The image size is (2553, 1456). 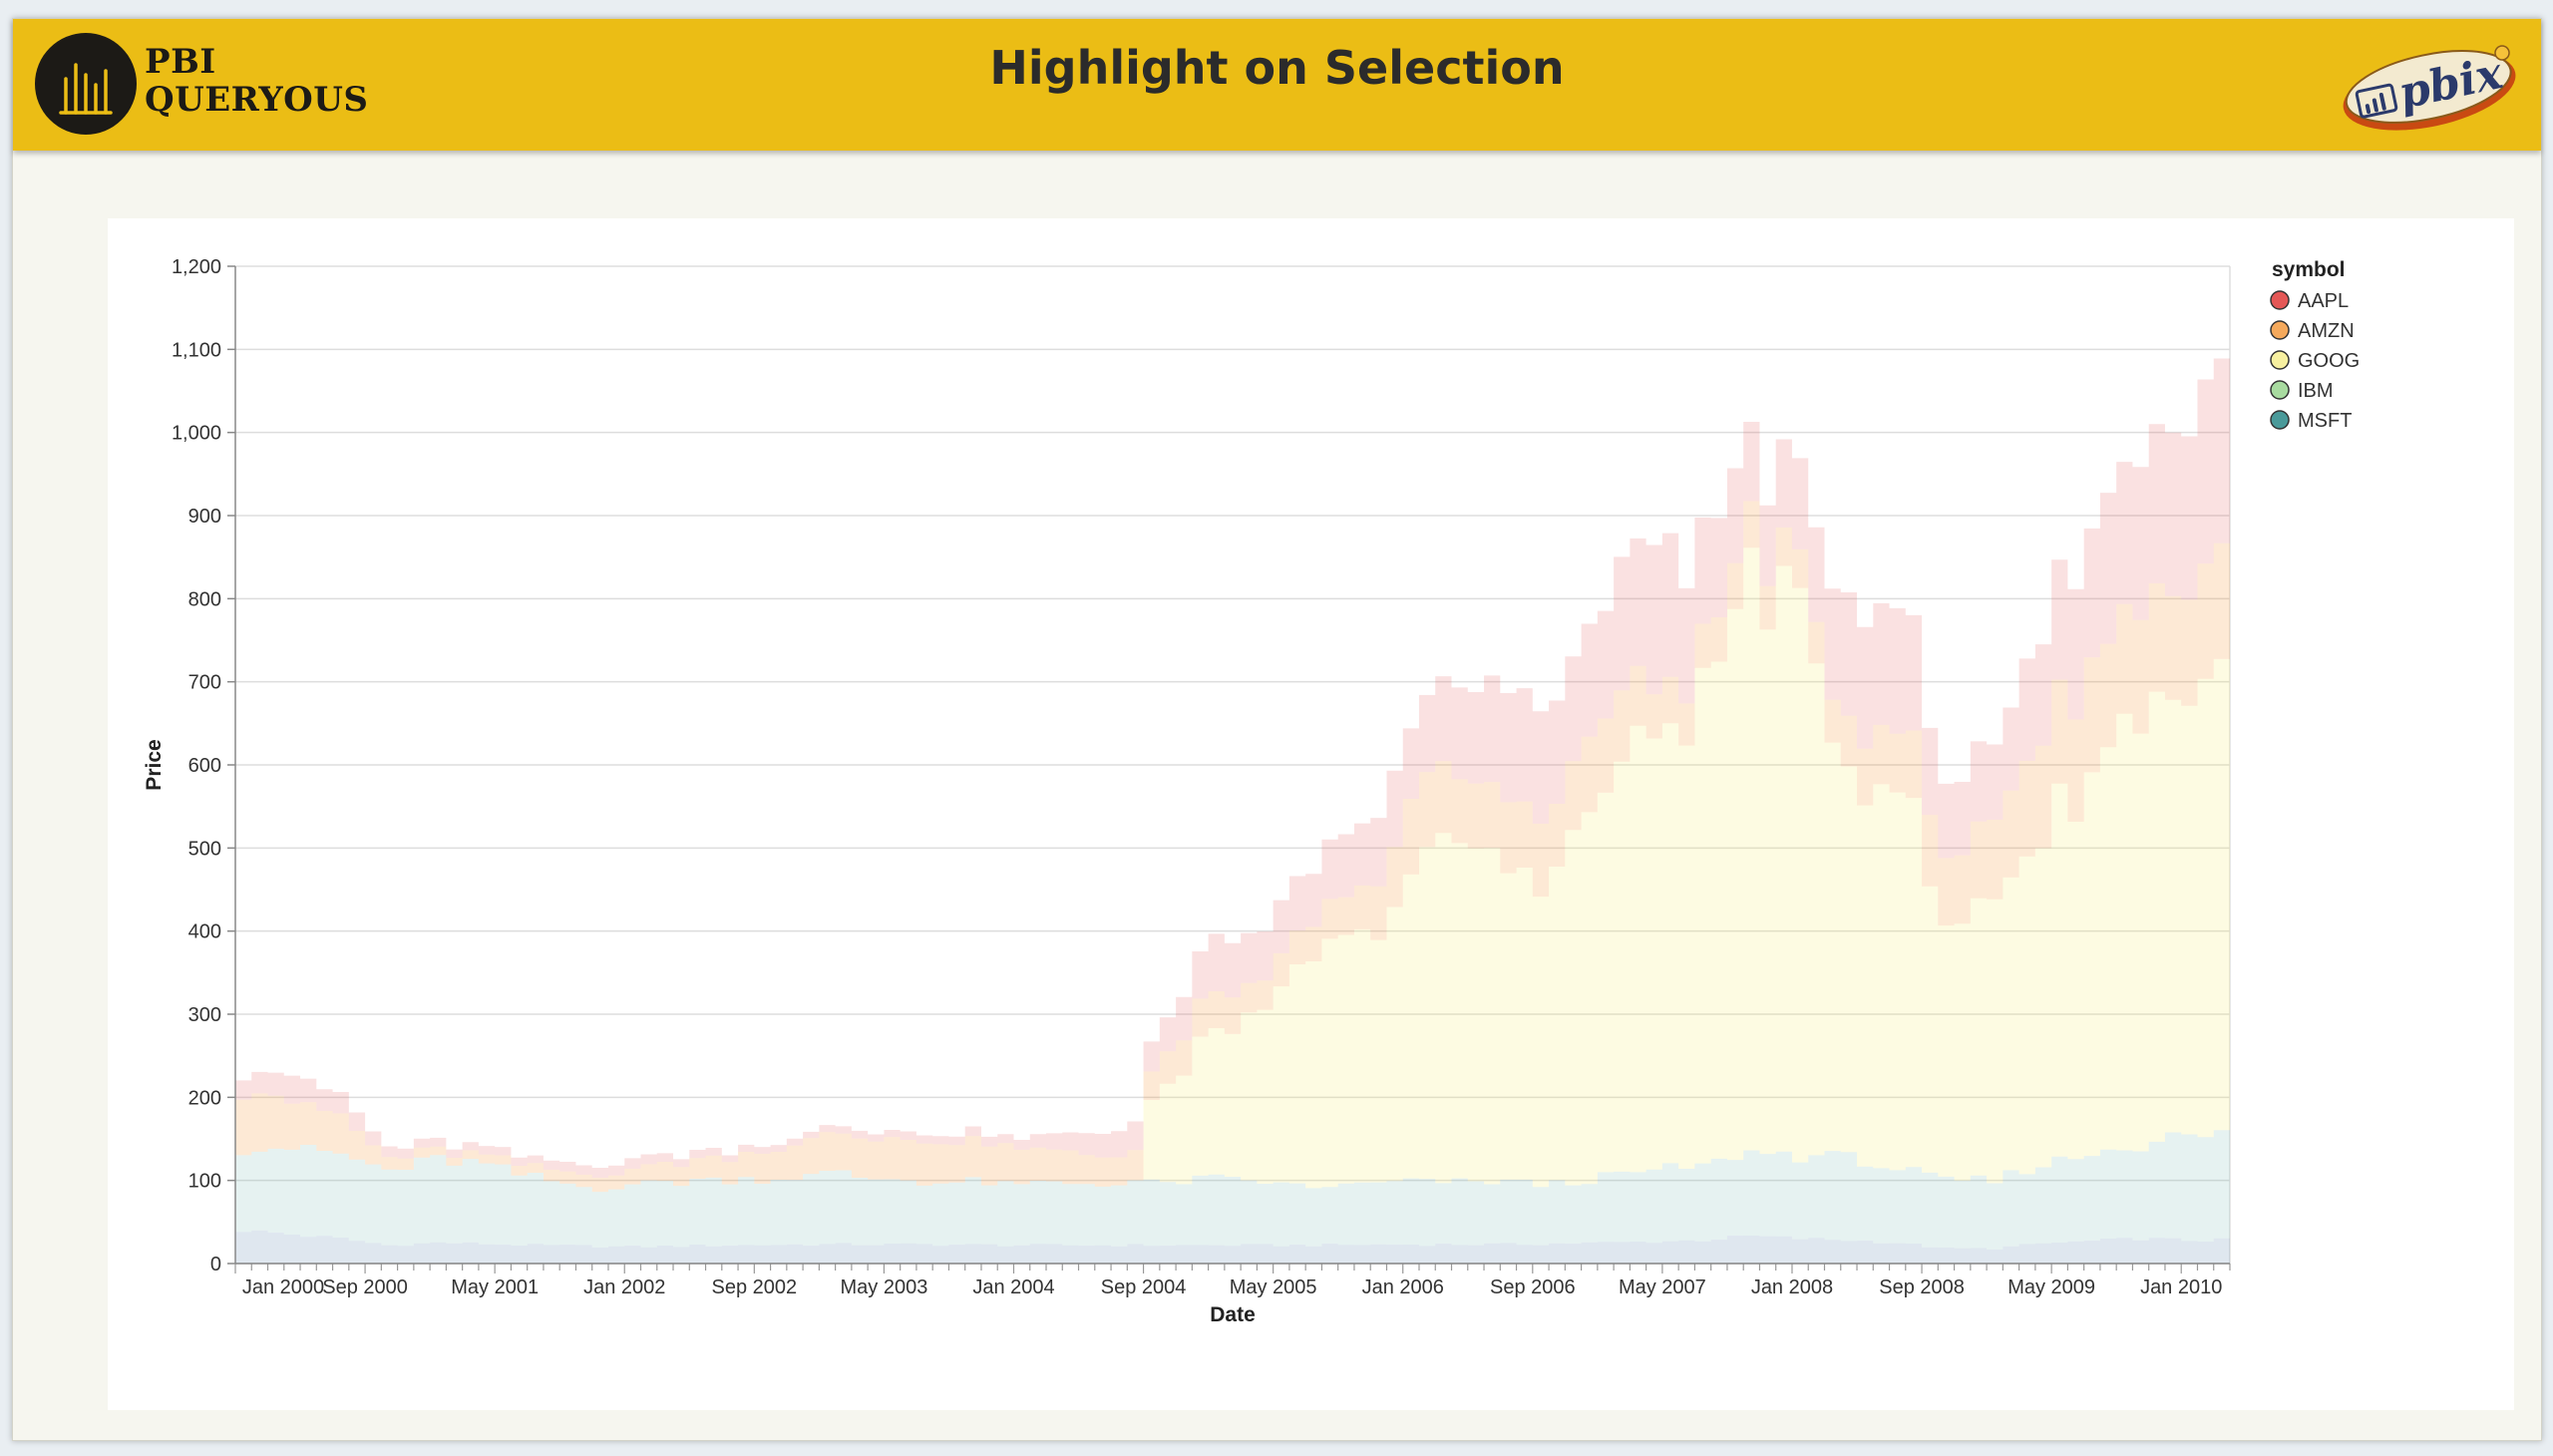 I want to click on pbix-badge-logo: pbix, so click(x=2429, y=88).